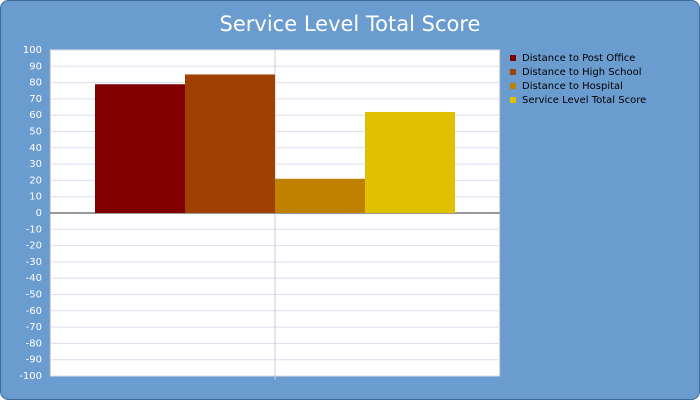  Describe the element at coordinates (35, 164) in the screenshot. I see `y-tick-label: 30` at that location.